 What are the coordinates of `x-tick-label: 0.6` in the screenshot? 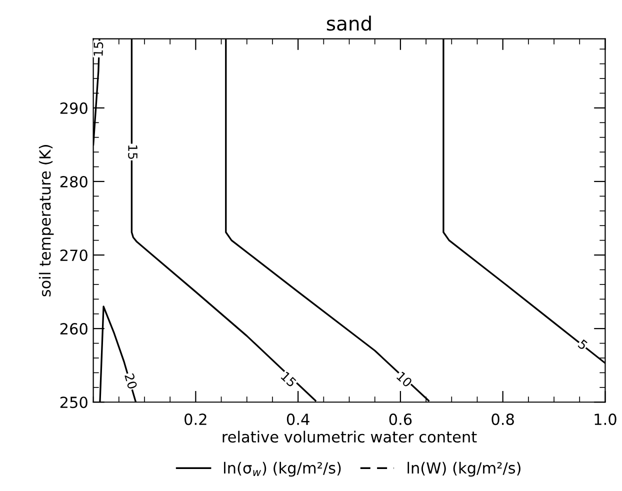 It's located at (400, 420).